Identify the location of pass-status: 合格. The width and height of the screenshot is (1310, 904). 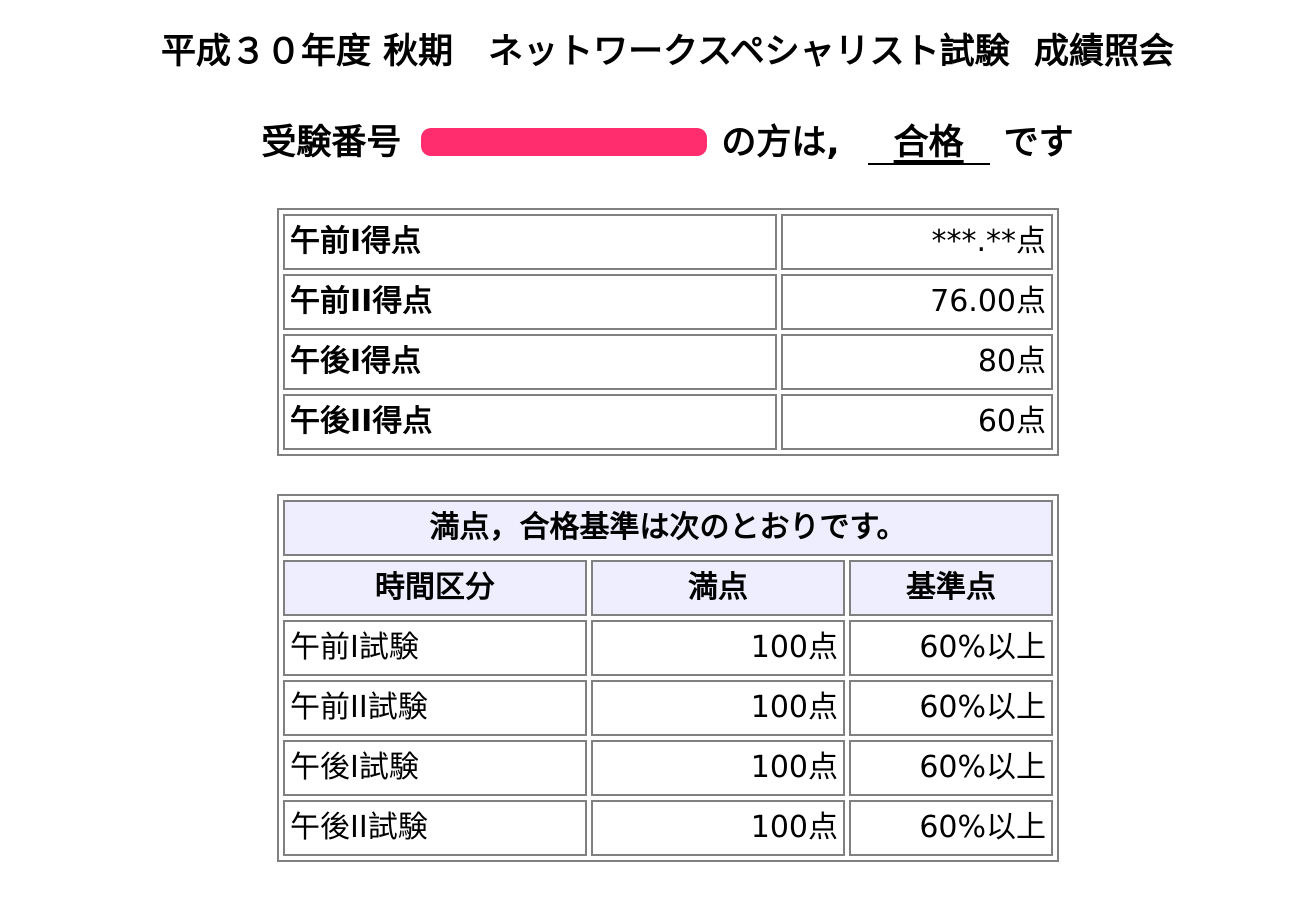
(928, 144).